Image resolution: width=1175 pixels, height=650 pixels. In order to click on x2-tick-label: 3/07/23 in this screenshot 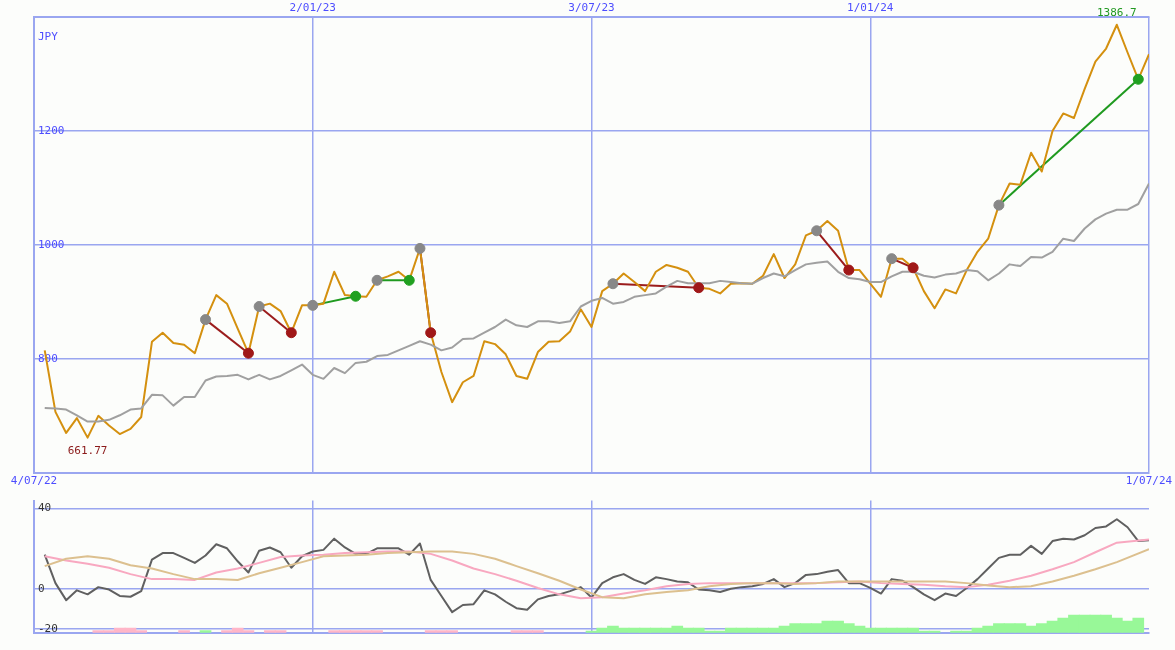, I will do `click(591, 8)`.